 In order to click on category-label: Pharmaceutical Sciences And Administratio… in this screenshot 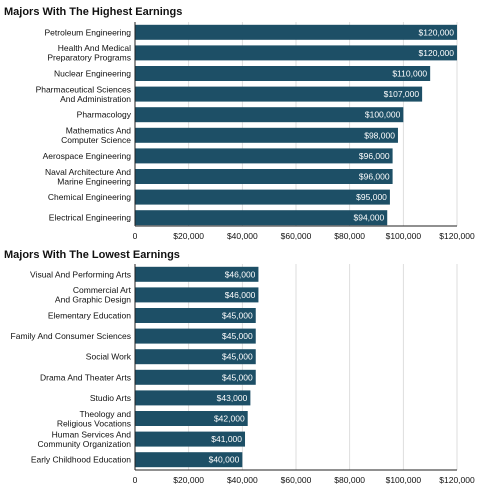, I will do `click(84, 94)`.